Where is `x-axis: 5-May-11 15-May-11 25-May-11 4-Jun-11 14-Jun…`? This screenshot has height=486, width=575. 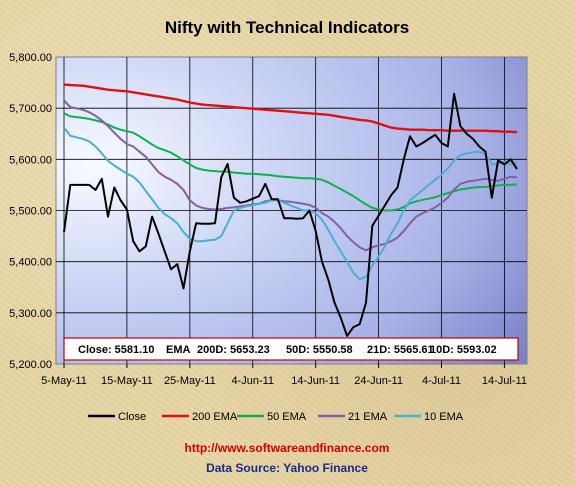
x-axis: 5-May-11 15-May-11 25-May-11 4-Jun-11 14-Jun… is located at coordinates (284, 375).